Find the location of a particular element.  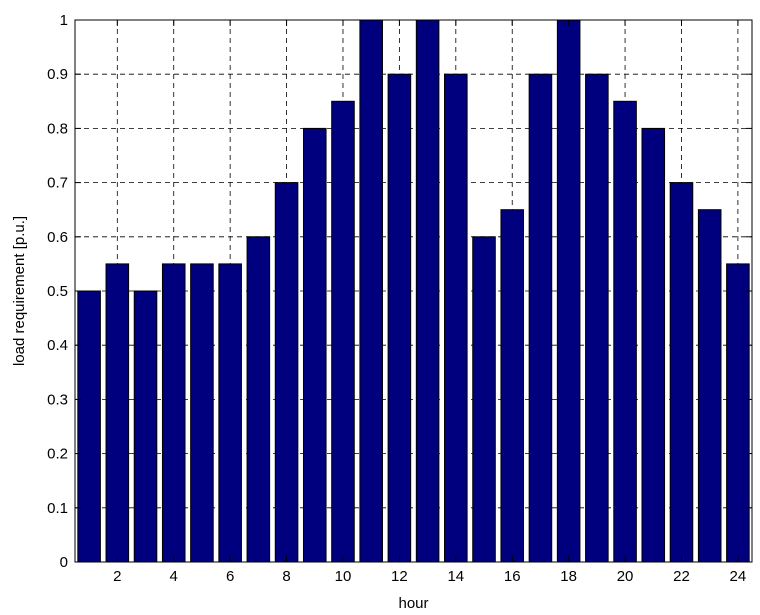

y-tick-label: 1 is located at coordinates (64, 20).